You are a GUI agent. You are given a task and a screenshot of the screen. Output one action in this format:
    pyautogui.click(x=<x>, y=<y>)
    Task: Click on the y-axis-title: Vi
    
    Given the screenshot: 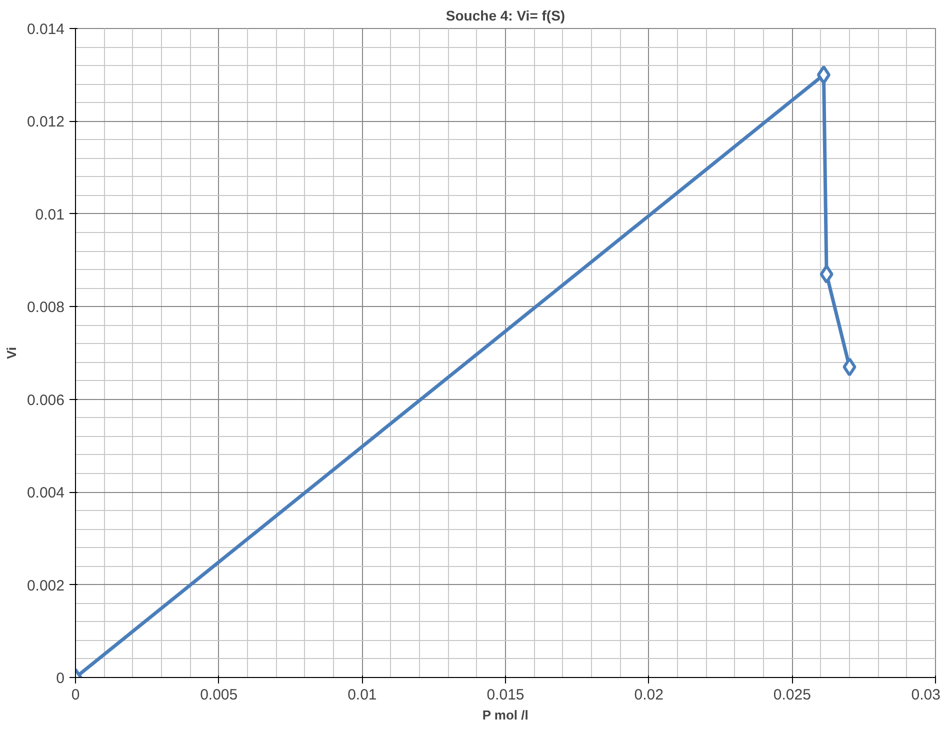 What is the action you would take?
    pyautogui.click(x=11, y=353)
    